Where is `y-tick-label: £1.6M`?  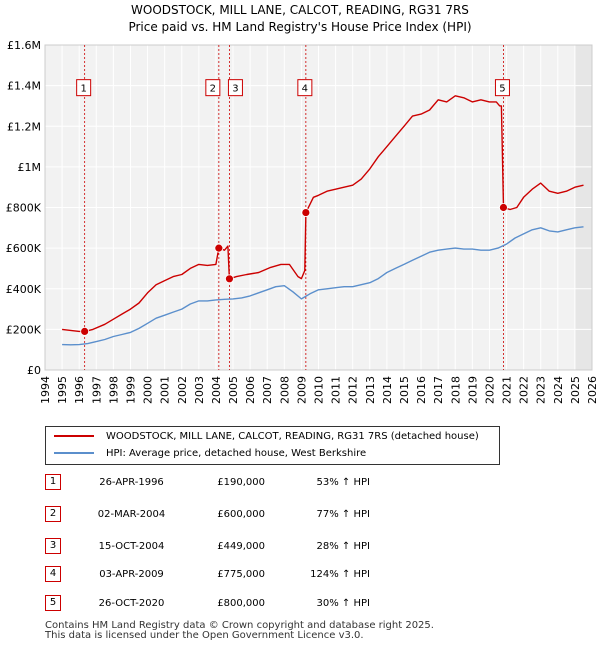 y-tick-label: £1.6M is located at coordinates (24, 45).